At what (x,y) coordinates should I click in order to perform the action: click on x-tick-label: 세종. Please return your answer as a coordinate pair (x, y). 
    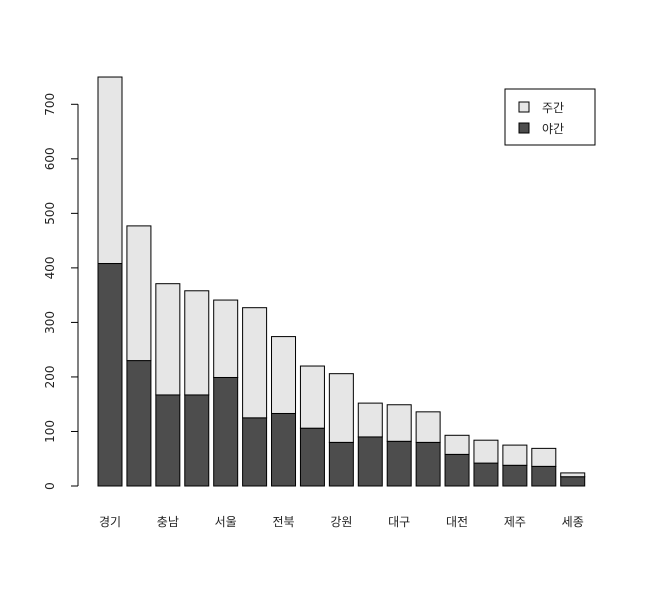
    Looking at the image, I should click on (573, 522).